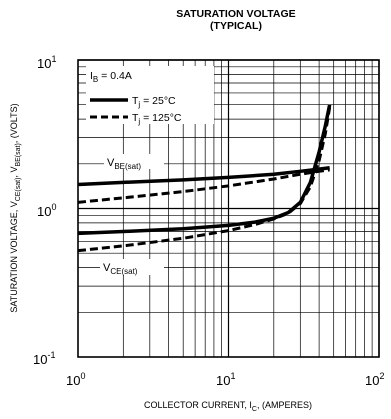 This screenshot has width=391, height=419. I want to click on y-tick-label: 10⁰, so click(46, 210).